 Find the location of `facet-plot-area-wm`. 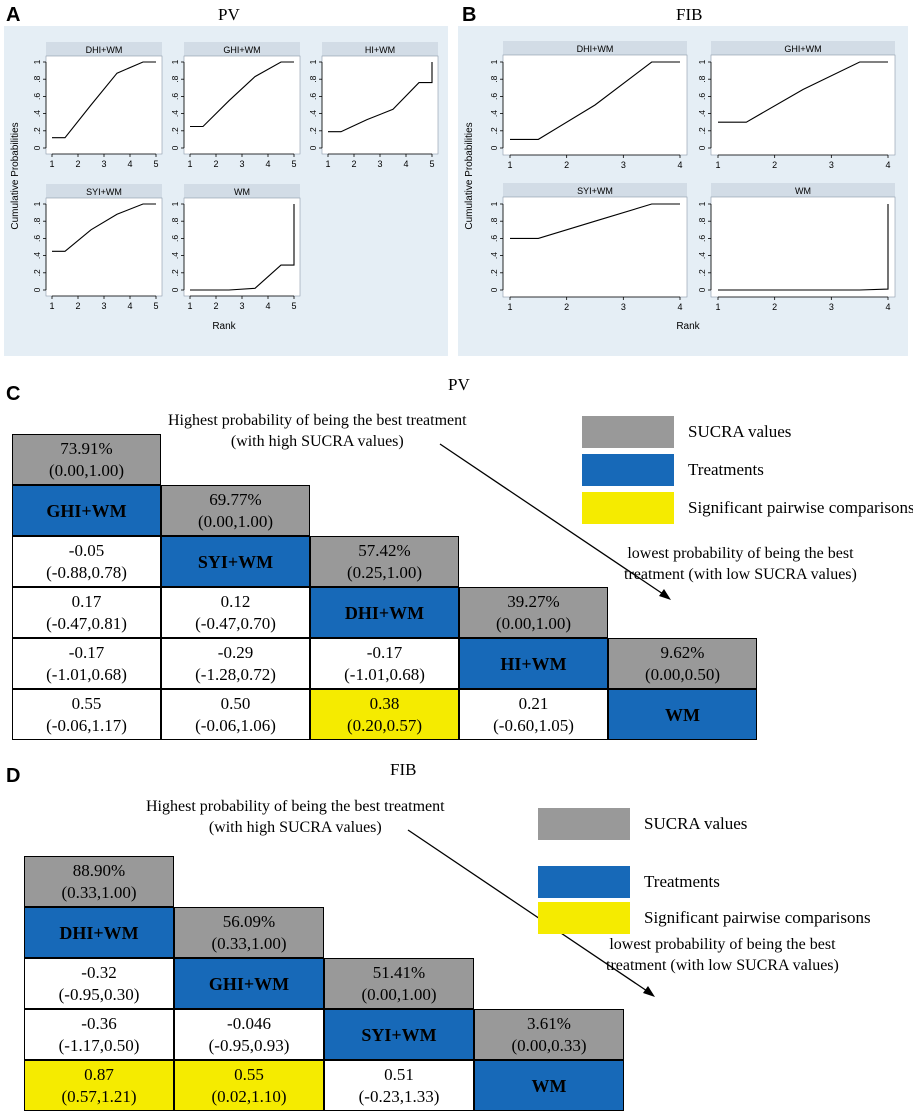

facet-plot-area-wm is located at coordinates (242, 247).